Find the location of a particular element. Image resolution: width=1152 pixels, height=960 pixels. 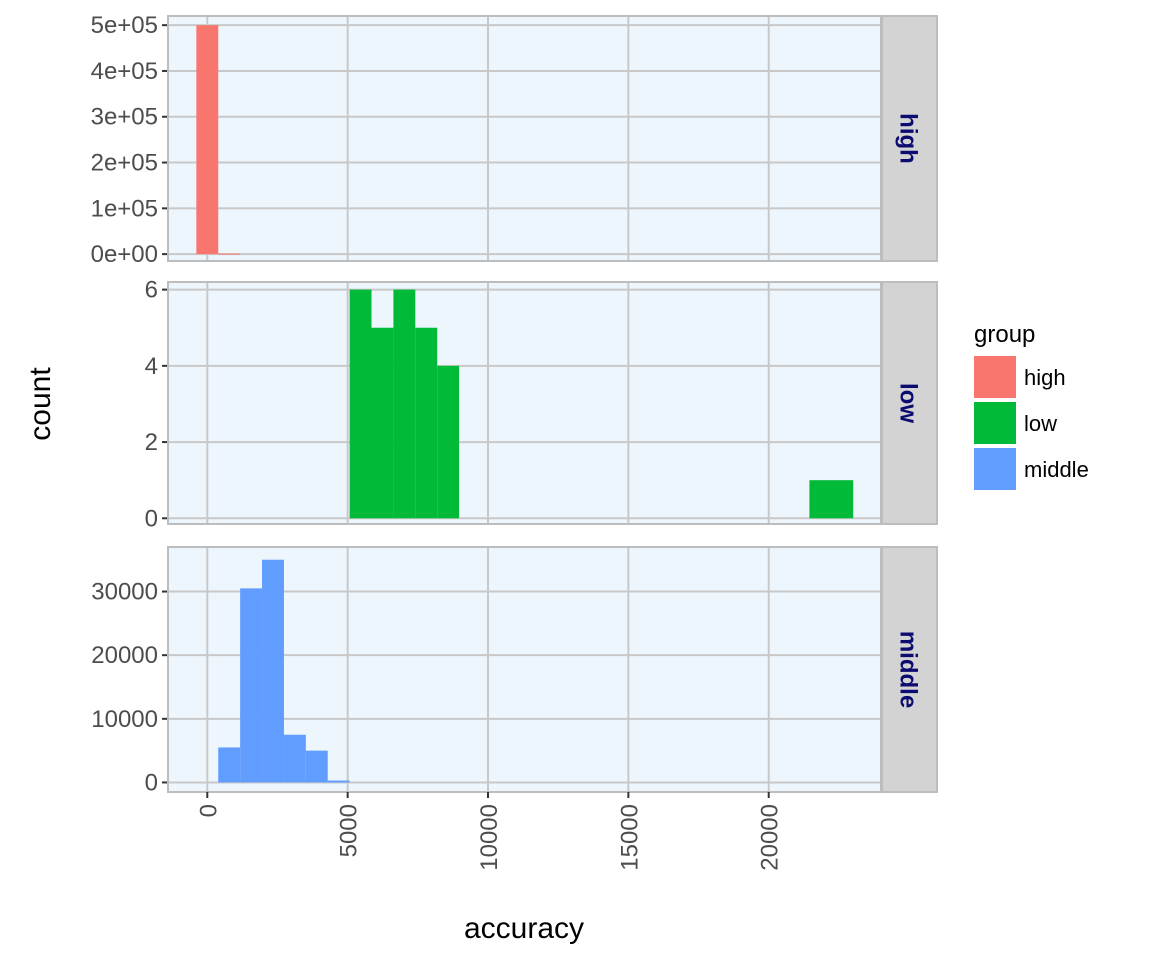

facet-strip-label: high is located at coordinates (908, 138).